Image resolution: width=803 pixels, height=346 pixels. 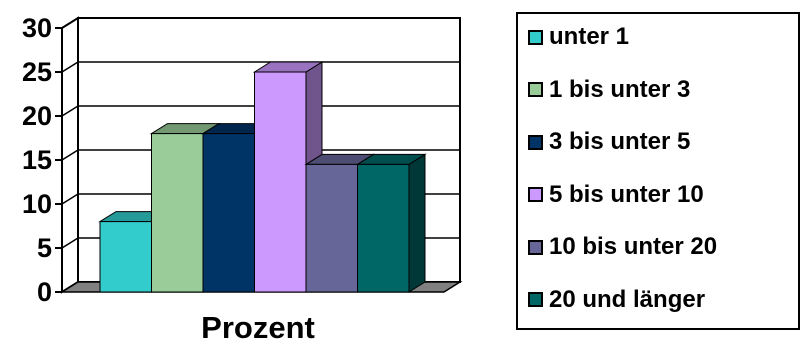 I want to click on legend-item: 3 bis unter 5, so click(x=609, y=142).